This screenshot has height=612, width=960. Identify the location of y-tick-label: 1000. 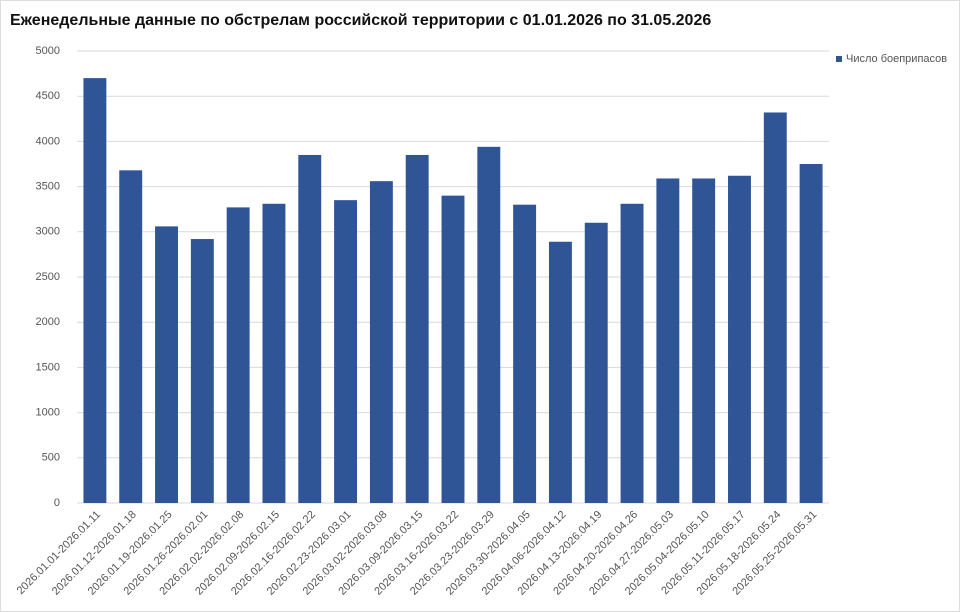
(48, 413).